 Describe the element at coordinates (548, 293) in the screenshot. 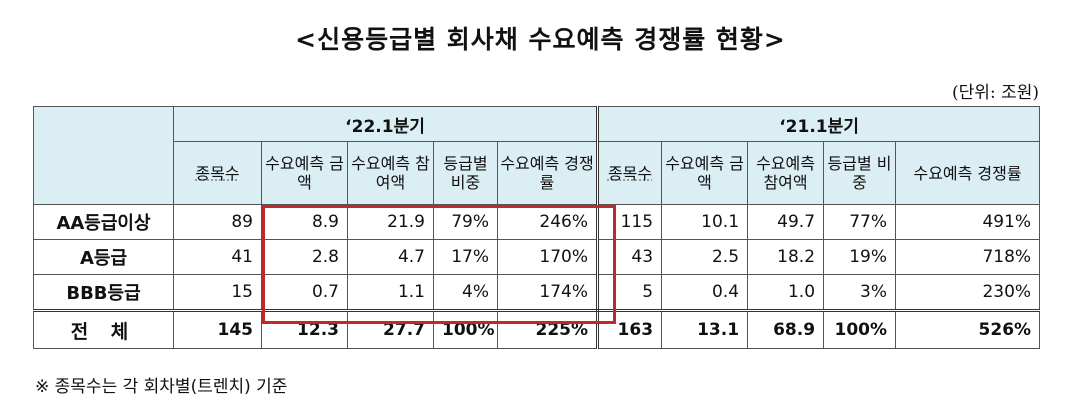

I see `table-cell: 174%` at that location.